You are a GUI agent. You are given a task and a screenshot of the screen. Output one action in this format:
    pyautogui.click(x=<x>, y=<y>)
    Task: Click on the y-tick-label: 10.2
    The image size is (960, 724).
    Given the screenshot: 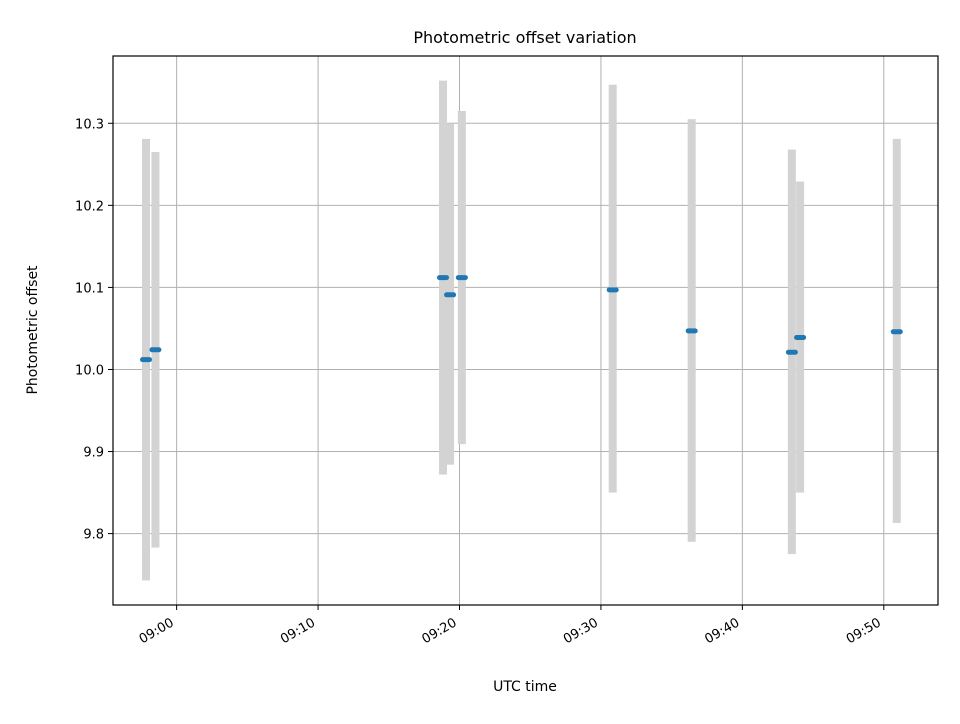 What is the action you would take?
    pyautogui.click(x=89, y=206)
    